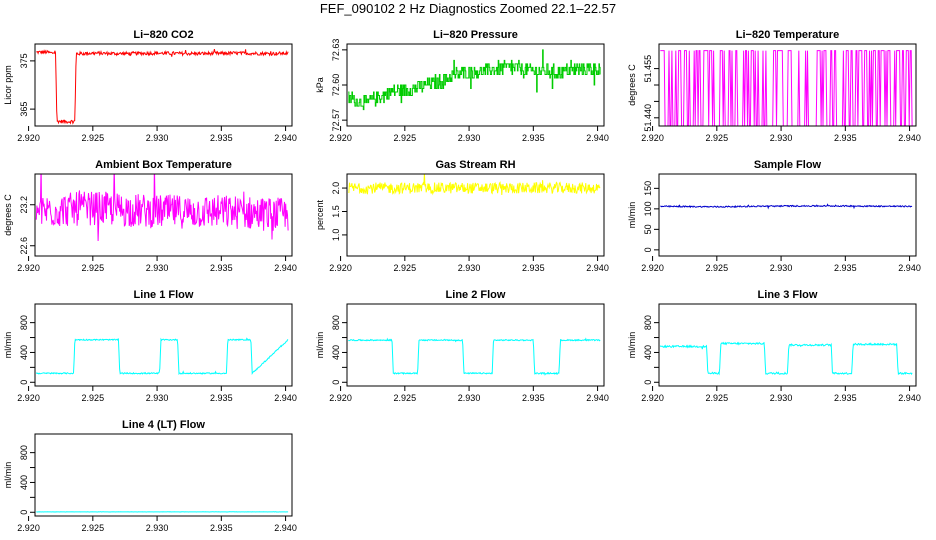 The height and width of the screenshot is (540, 936). I want to click on y-tick-label: 72.57, so click(336, 120).